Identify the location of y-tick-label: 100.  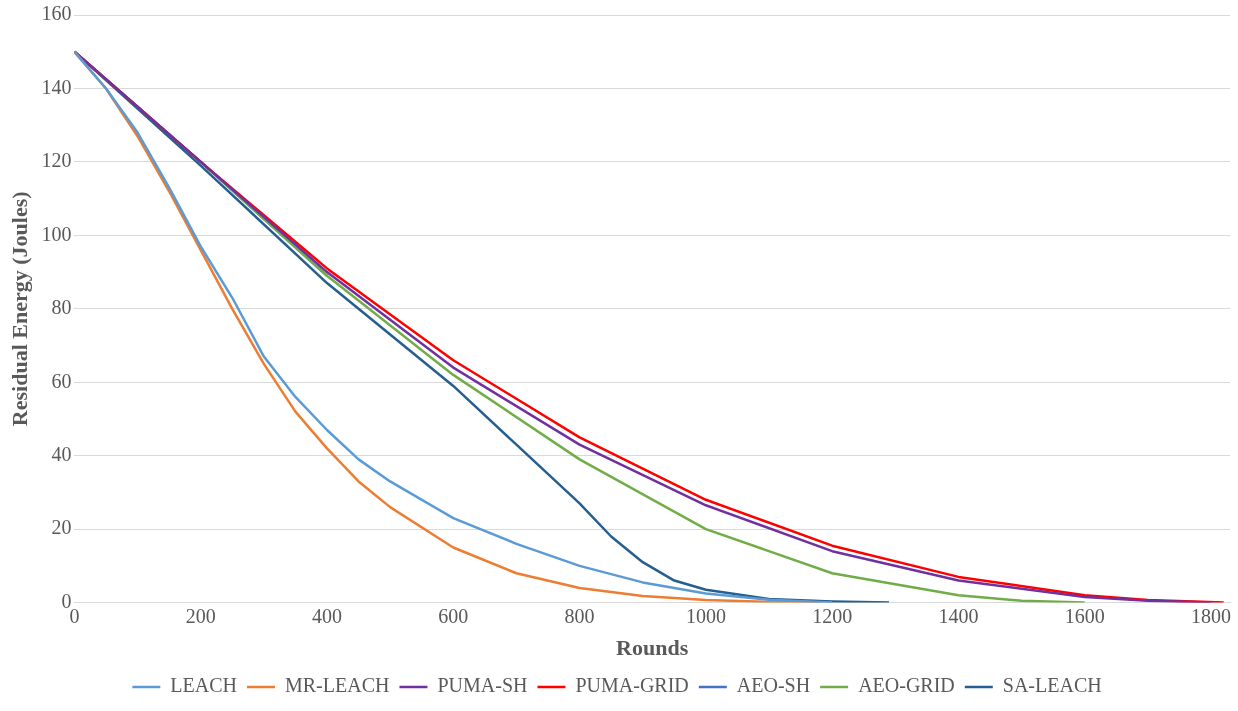
(56, 233).